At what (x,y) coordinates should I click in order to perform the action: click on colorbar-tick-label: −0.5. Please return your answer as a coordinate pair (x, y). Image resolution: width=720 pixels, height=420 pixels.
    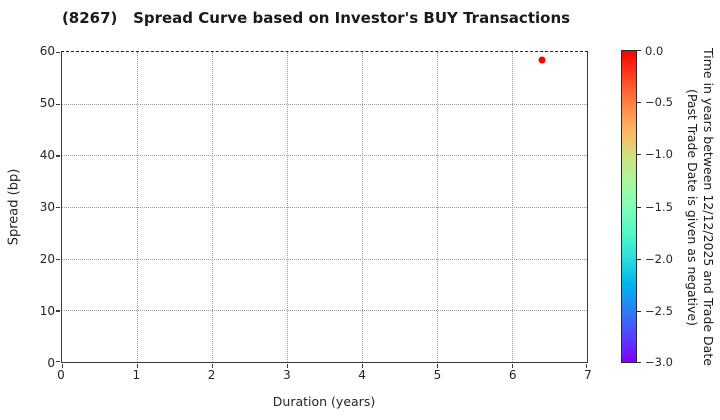
    Looking at the image, I should click on (659, 102).